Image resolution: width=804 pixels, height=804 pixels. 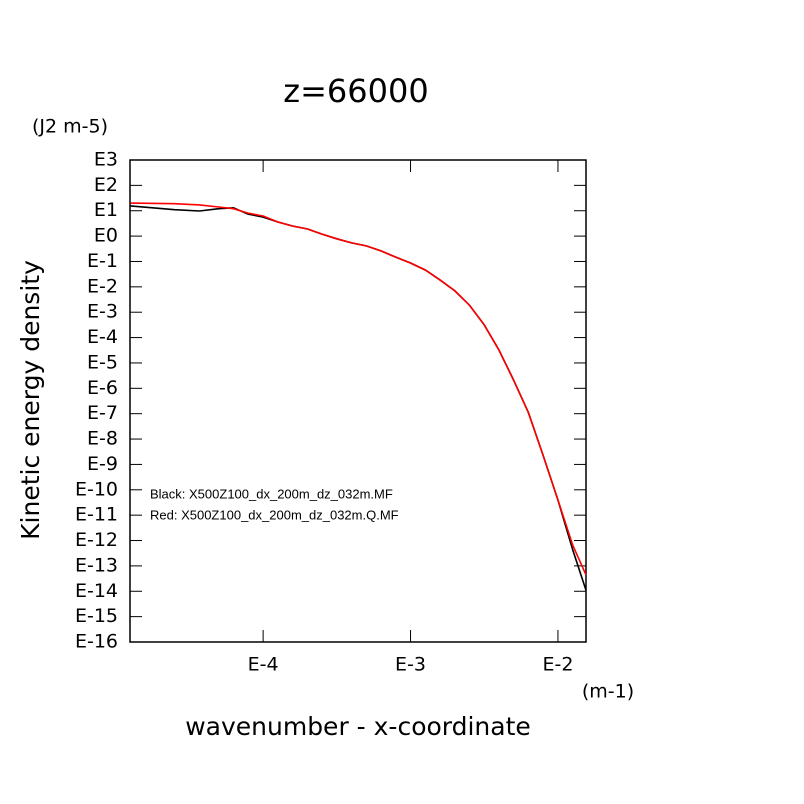 What do you see at coordinates (96, 540) in the screenshot?
I see `y-tick-label: E-12` at bounding box center [96, 540].